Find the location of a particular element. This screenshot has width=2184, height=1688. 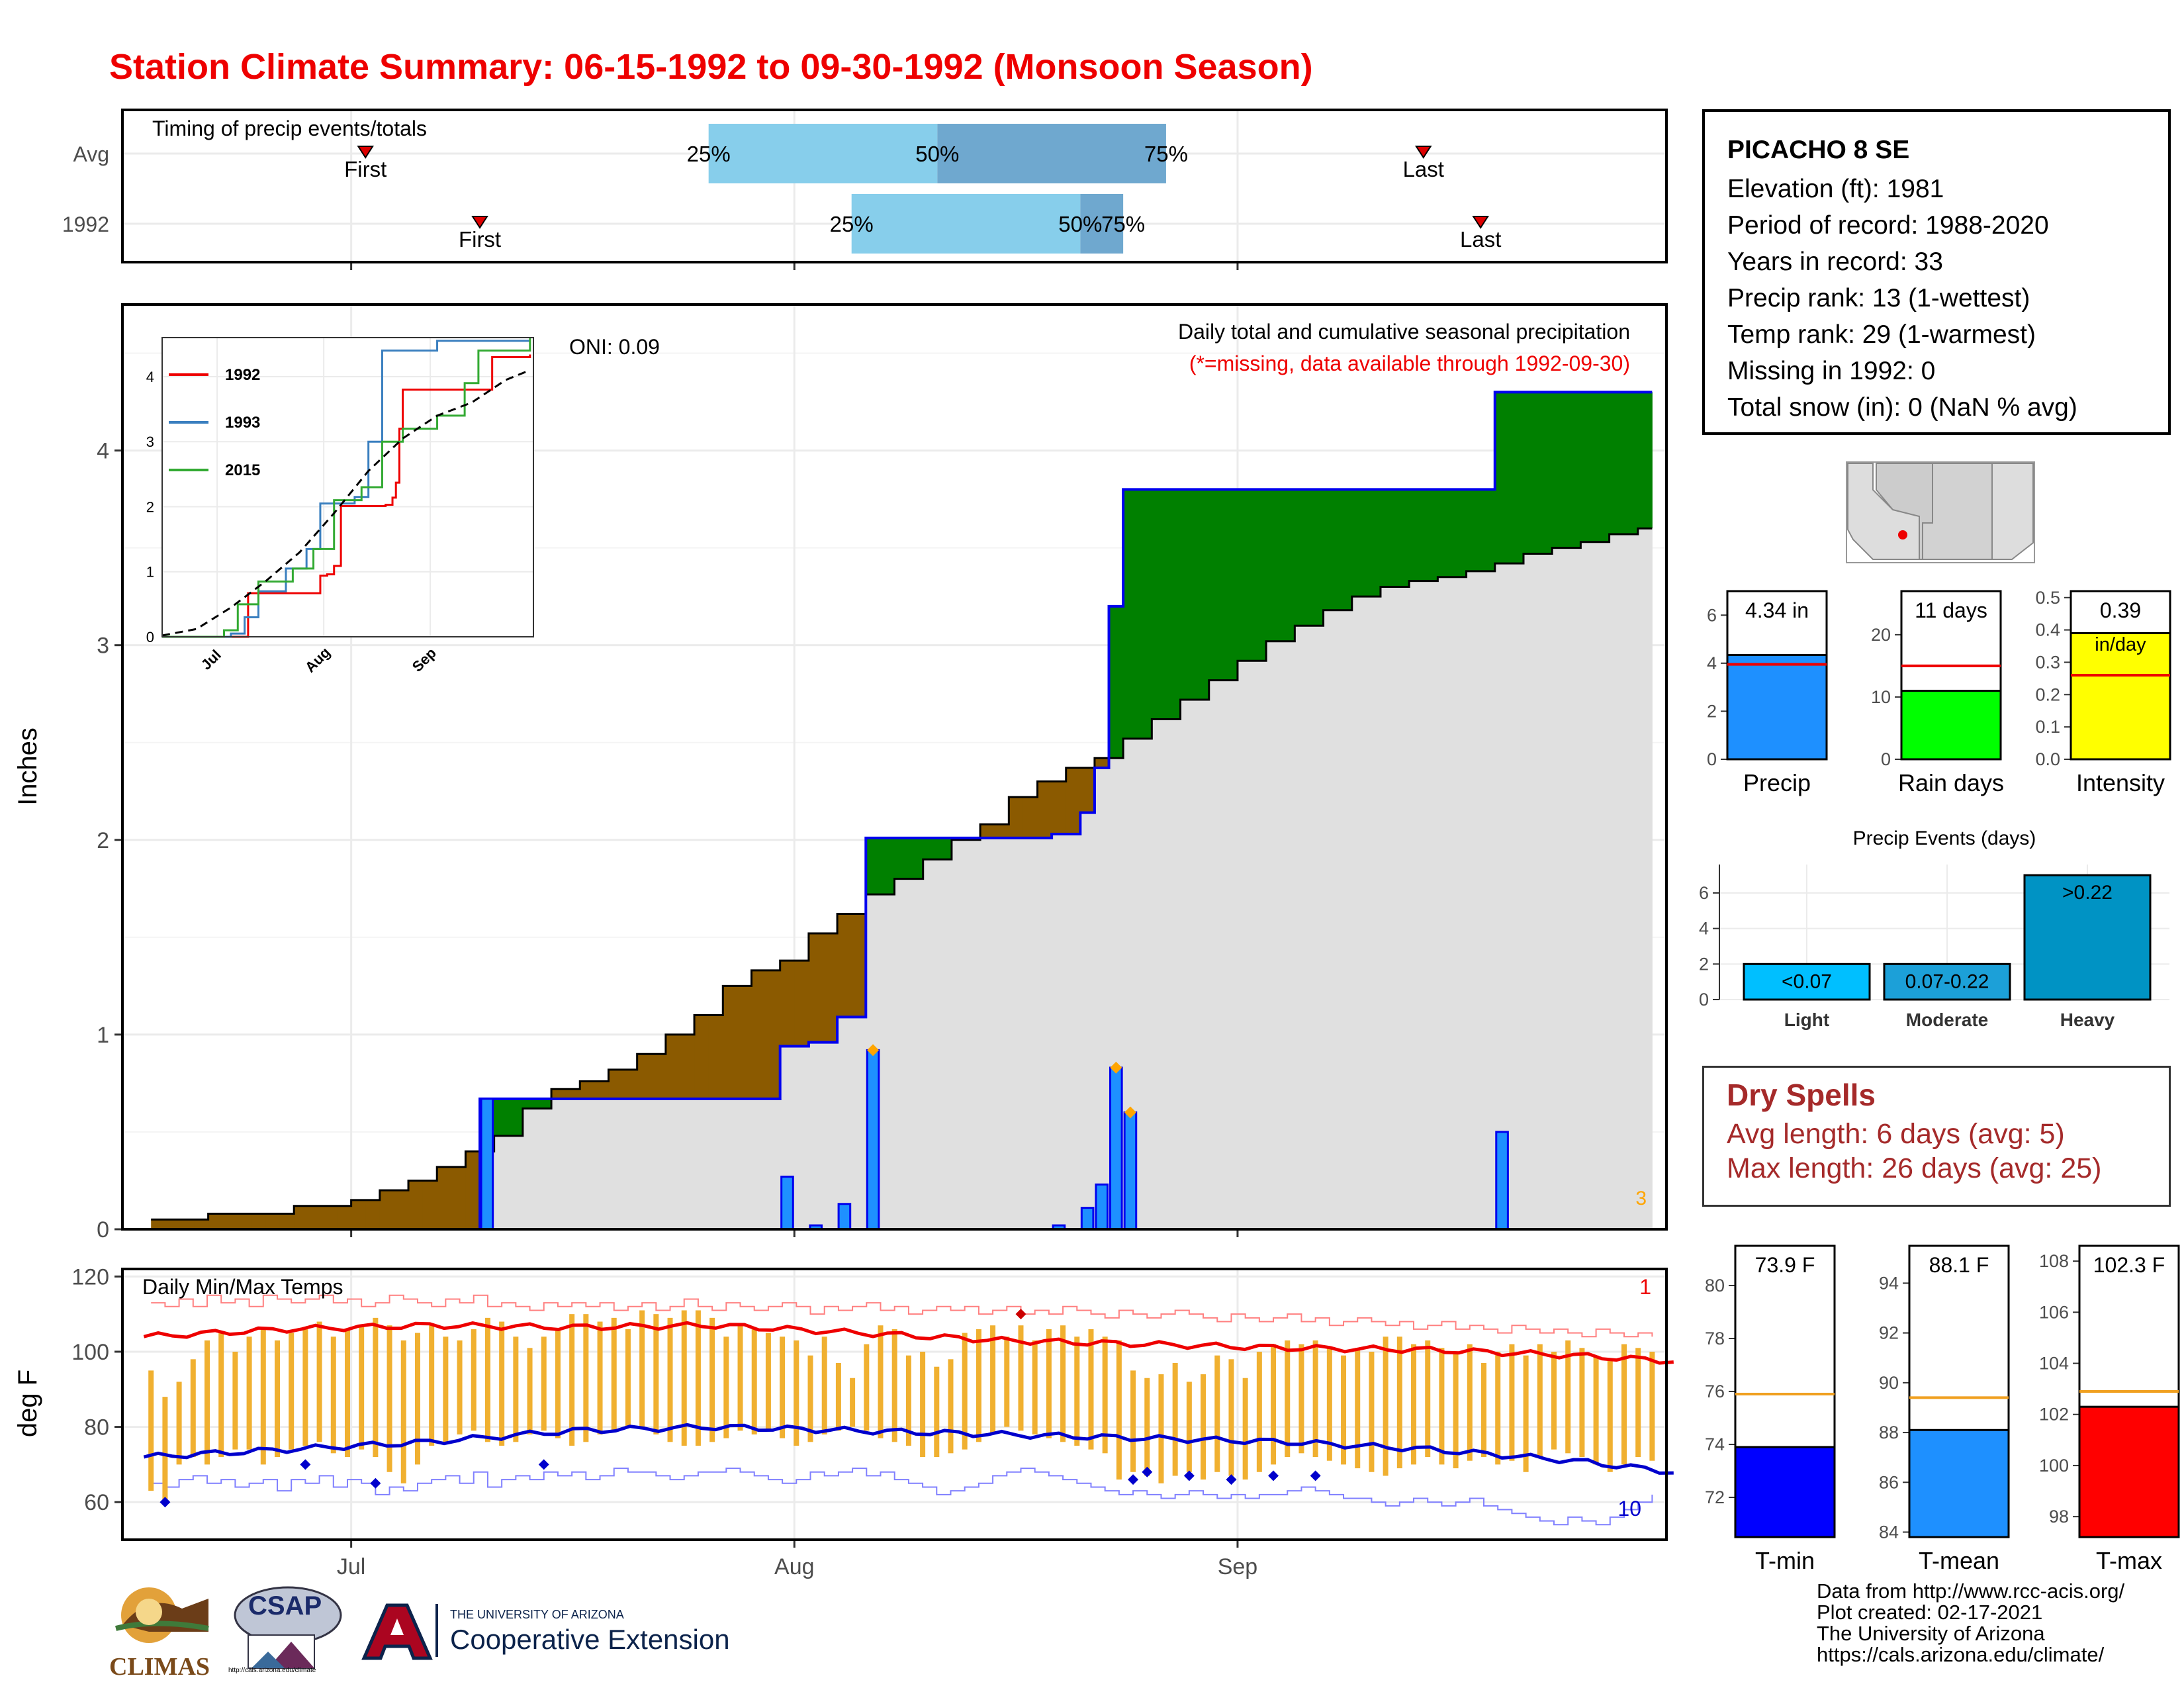

y-tick-label: 10 is located at coordinates (1881, 697).